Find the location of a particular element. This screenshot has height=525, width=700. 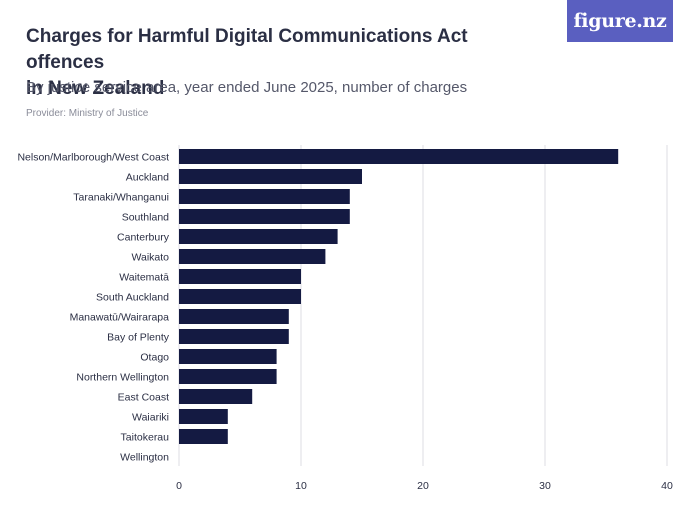

category-label: Waikato is located at coordinates (150, 258).